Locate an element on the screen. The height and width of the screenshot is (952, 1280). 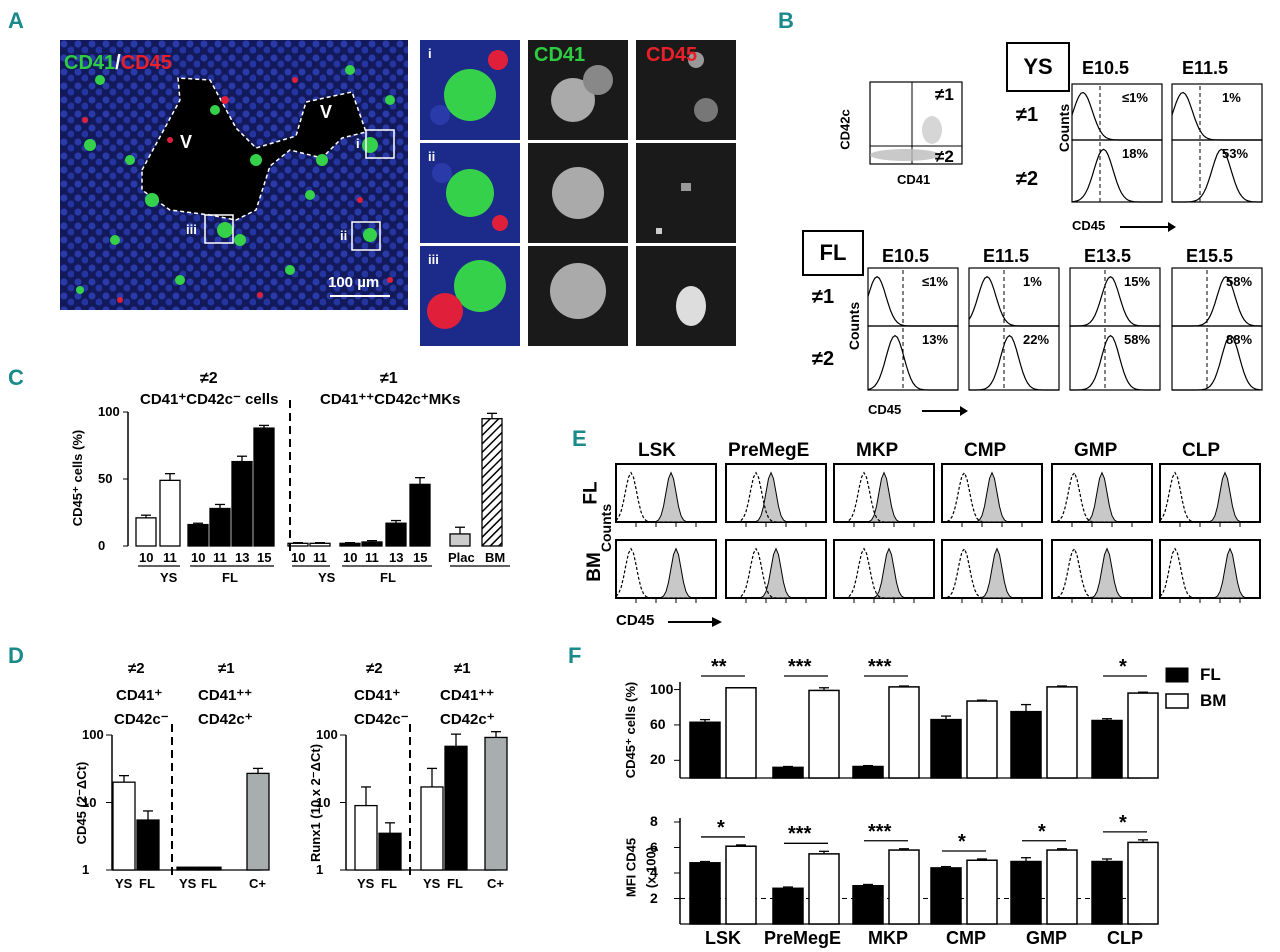
inset-iii-cd45 is located at coordinates (686, 296).